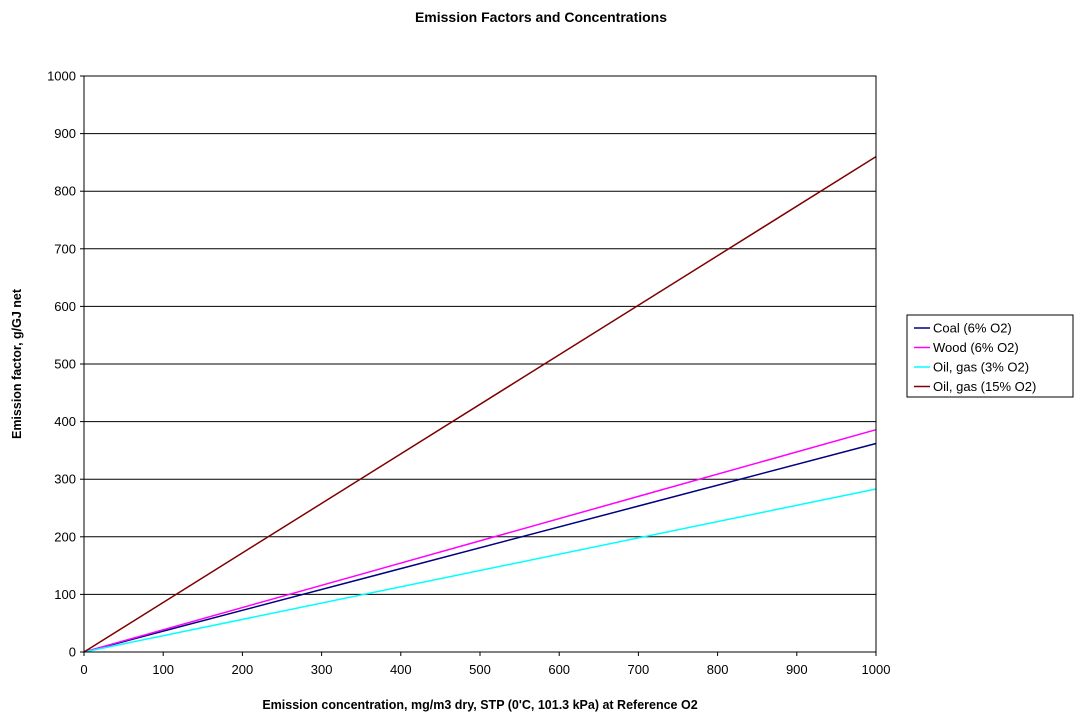  I want to click on x-axis-ticks: 0 100 200 300 400 500 600 700 800 900 1000, so click(485, 664).